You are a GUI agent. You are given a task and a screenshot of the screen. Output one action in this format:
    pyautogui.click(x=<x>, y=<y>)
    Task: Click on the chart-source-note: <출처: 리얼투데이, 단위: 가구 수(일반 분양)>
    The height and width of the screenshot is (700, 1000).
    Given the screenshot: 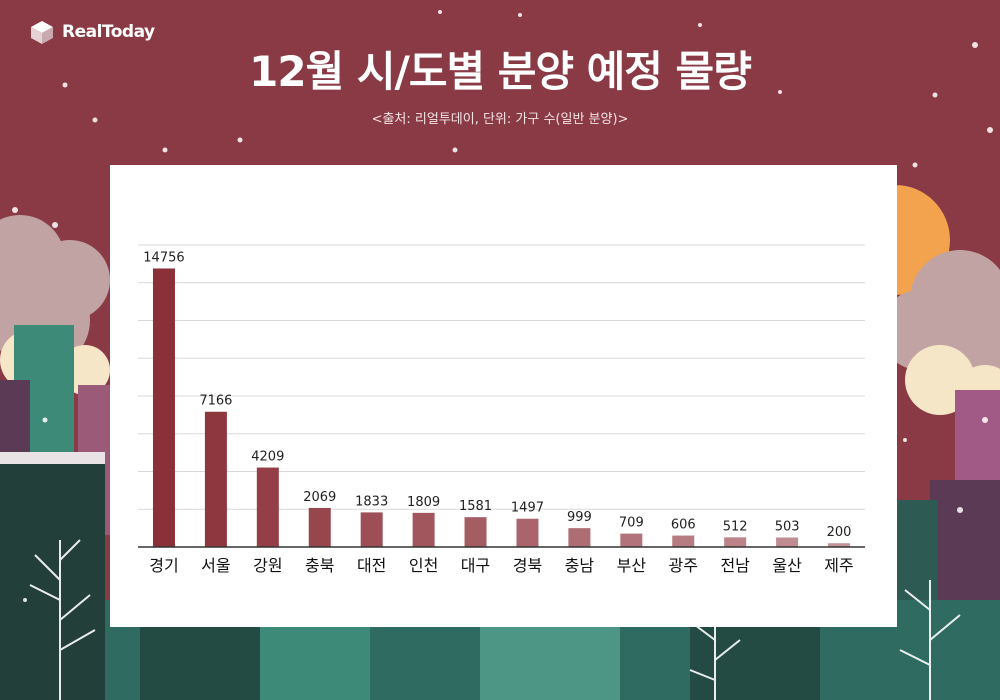 What is the action you would take?
    pyautogui.click(x=500, y=119)
    